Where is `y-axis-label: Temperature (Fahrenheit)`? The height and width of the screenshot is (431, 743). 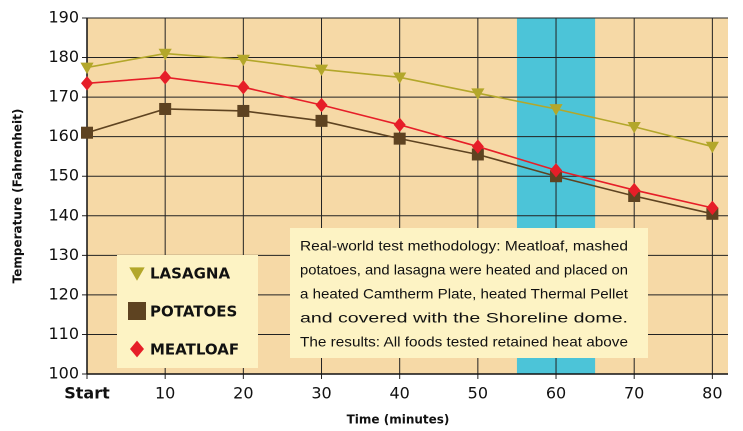
y-axis-label: Temperature (Fahrenheit) is located at coordinates (18, 196).